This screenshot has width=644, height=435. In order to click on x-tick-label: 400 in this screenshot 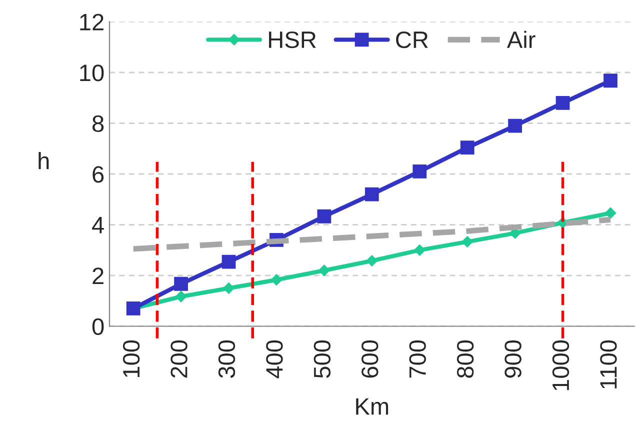, I will do `click(274, 359)`.